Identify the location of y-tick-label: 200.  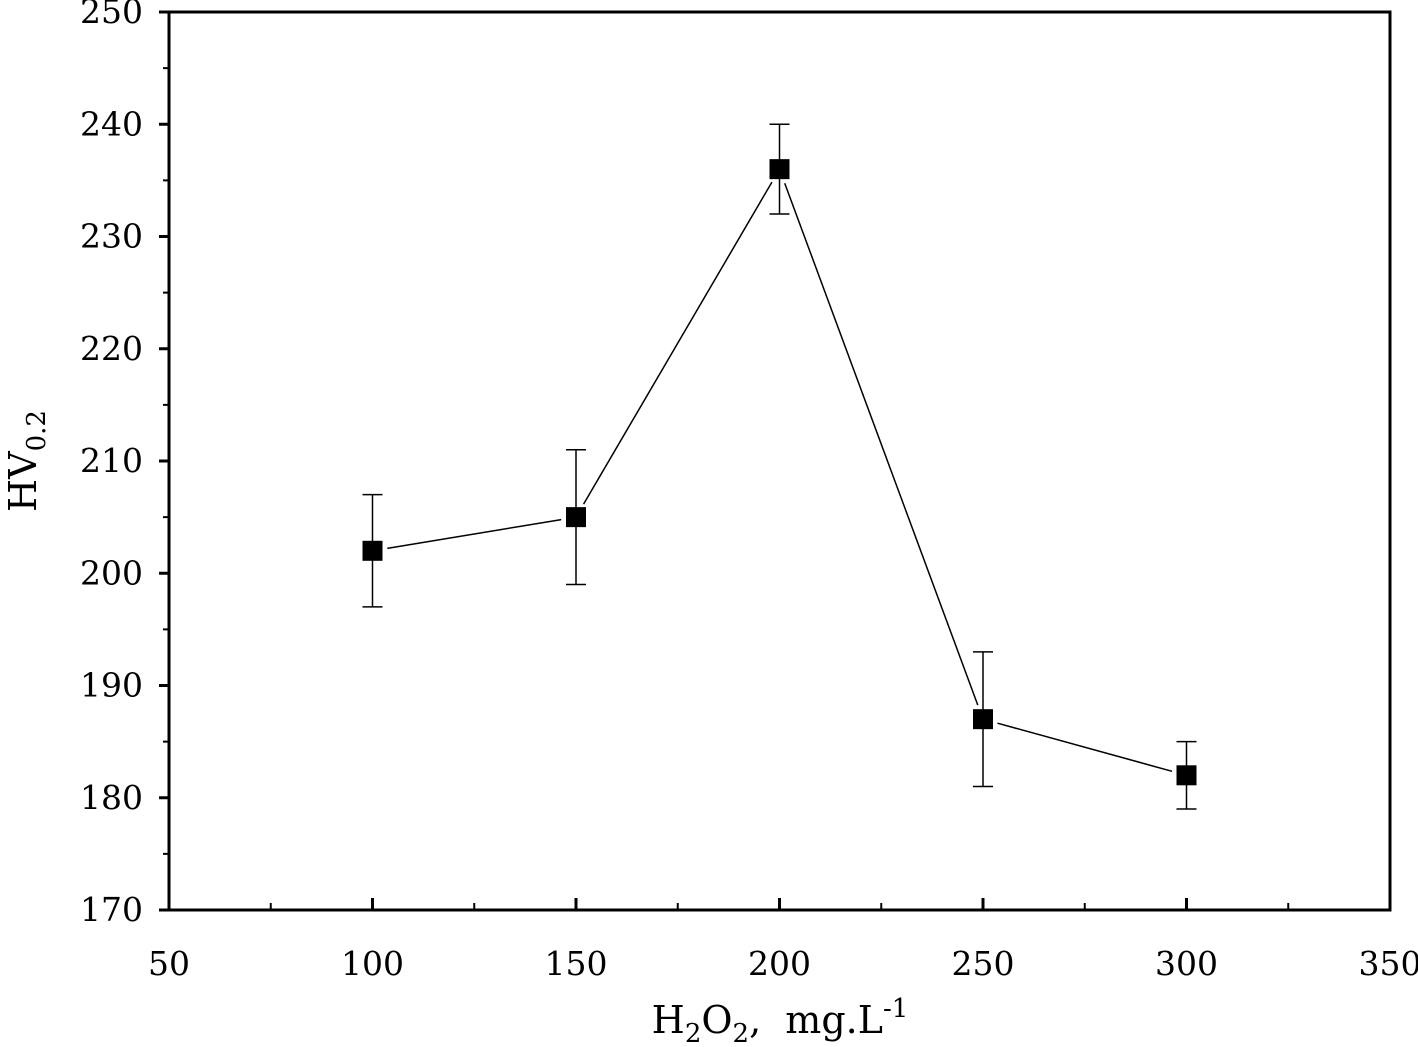
(111, 572).